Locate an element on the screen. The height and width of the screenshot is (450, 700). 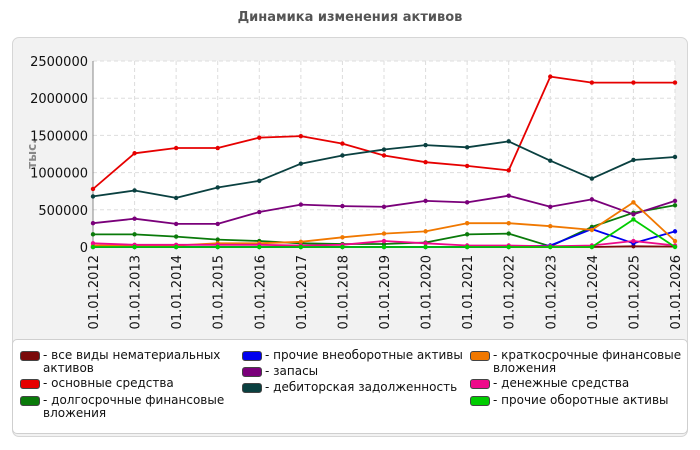
x-tick-label: 01.01.2026 is located at coordinates (676, 292).